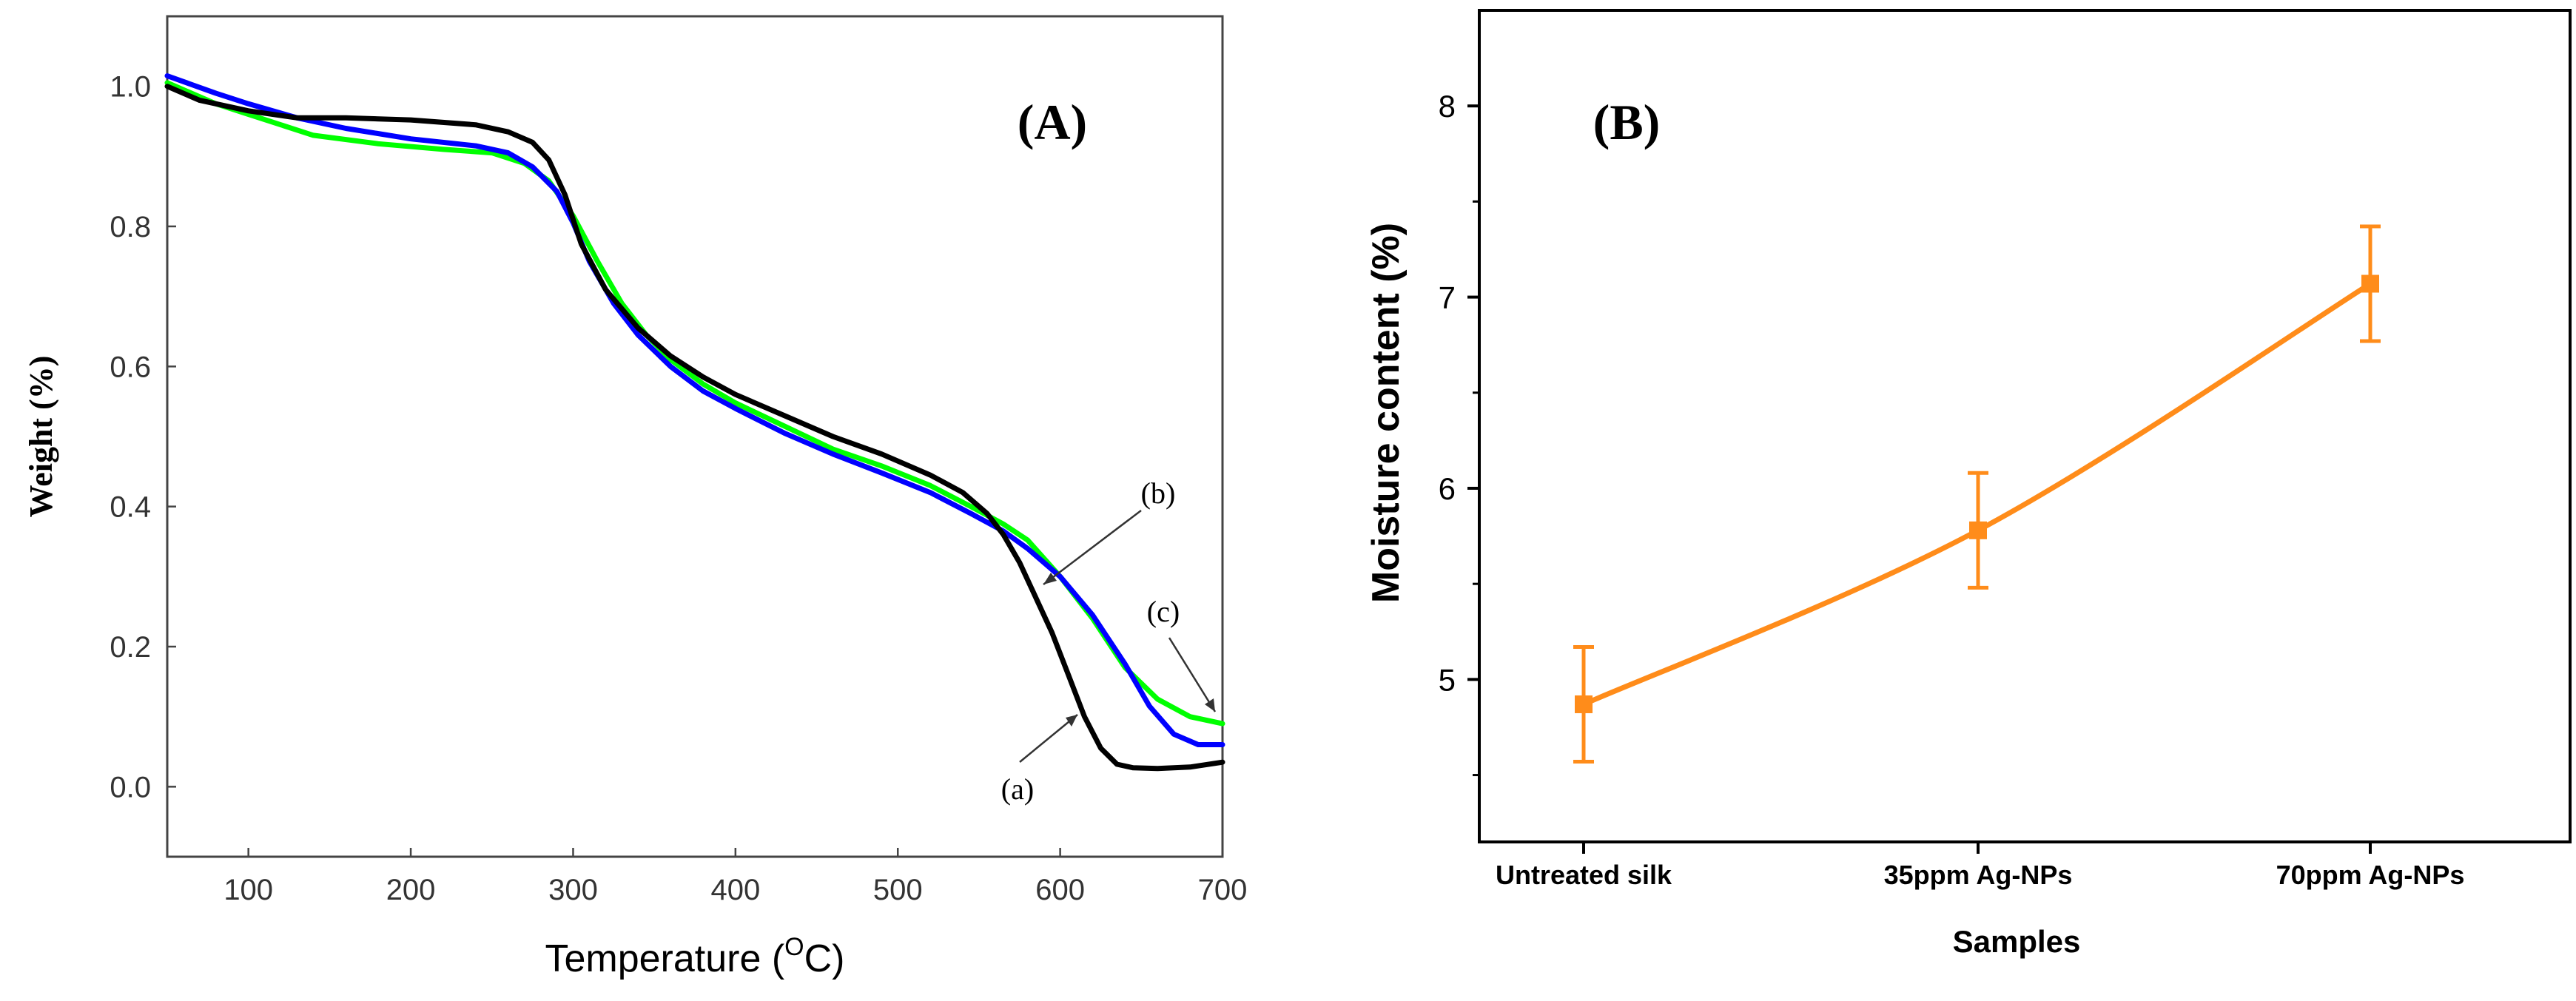 The image size is (2576, 1001). I want to click on annotation-c-label: (c), so click(1163, 612).